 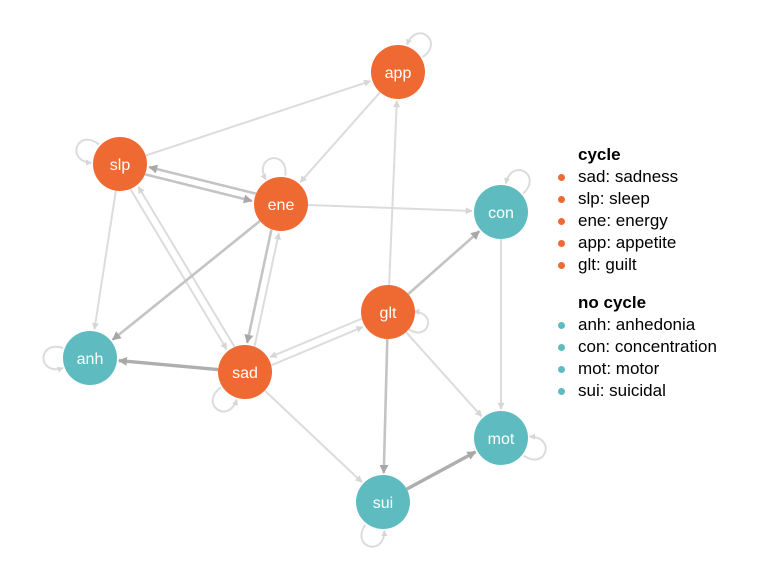 I want to click on node-sui: sui, so click(x=383, y=502).